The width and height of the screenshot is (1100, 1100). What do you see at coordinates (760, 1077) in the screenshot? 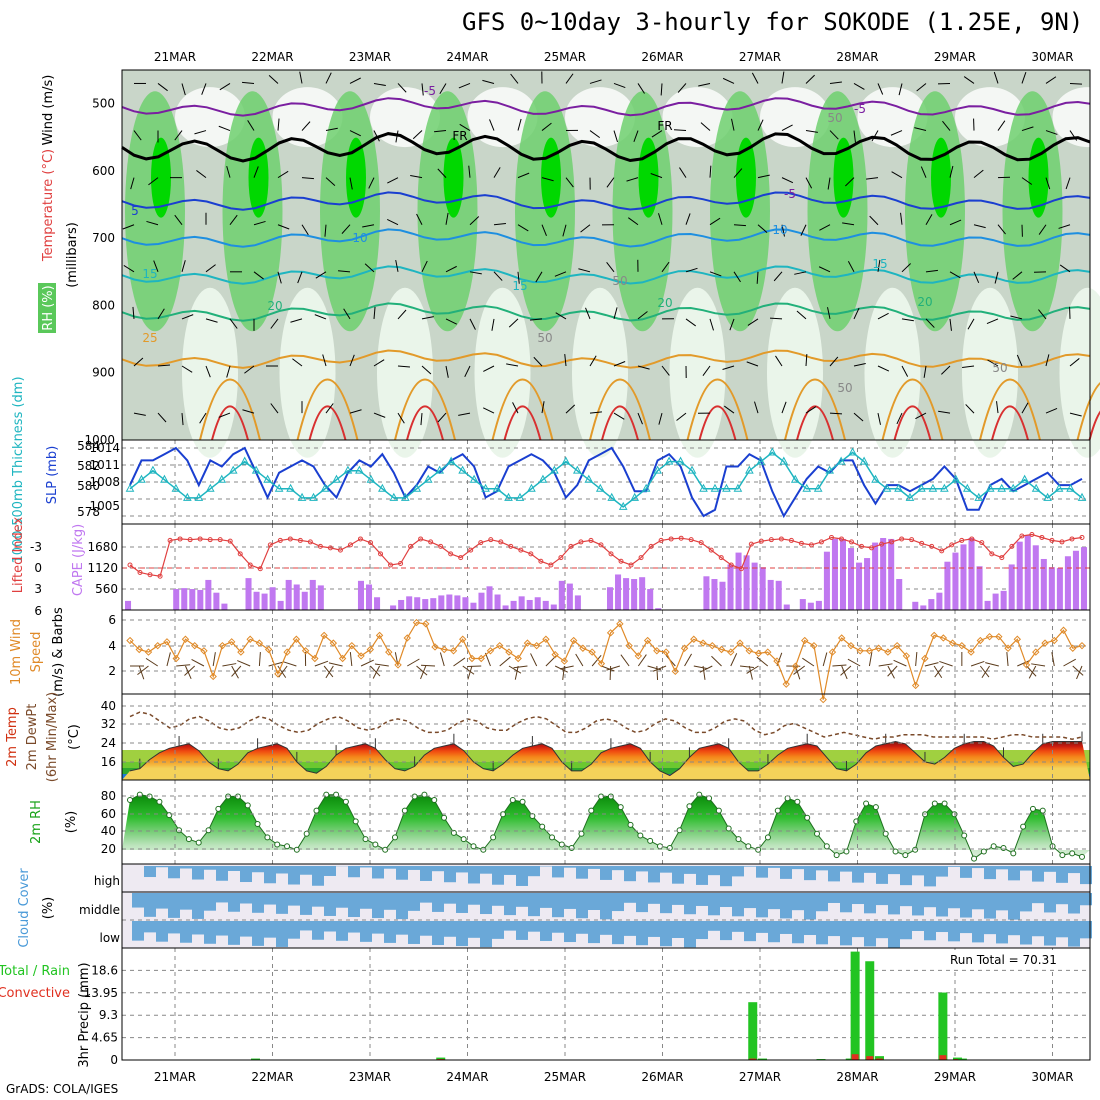
I see `bottom-date-label: 27MAR` at bounding box center [760, 1077].